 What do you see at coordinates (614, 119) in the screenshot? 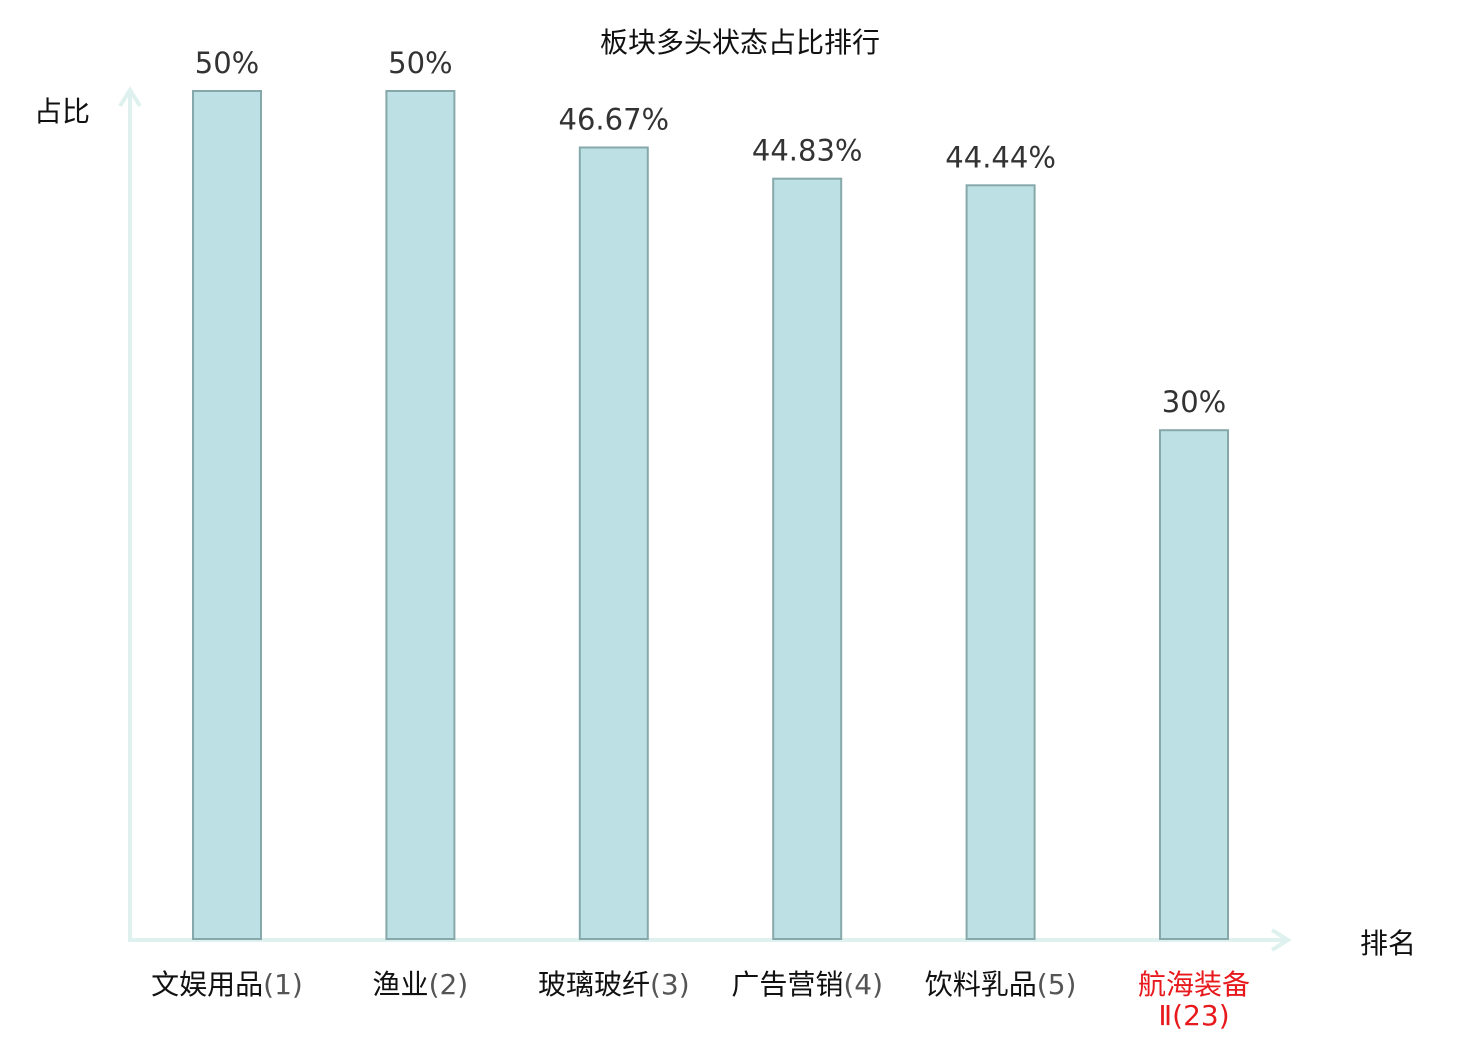
I see `bar-value-label: 46.67%` at bounding box center [614, 119].